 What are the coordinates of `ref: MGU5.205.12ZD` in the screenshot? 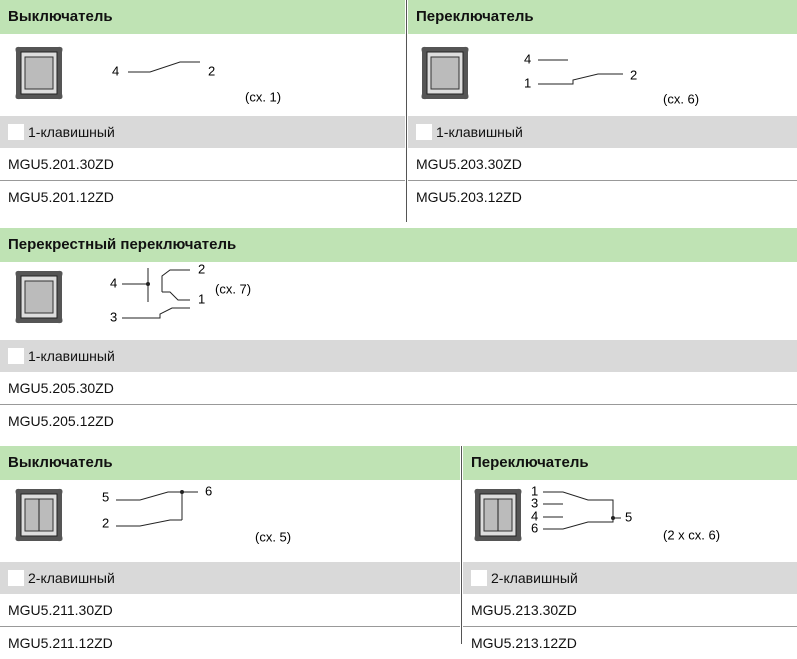 It's located at (61, 421).